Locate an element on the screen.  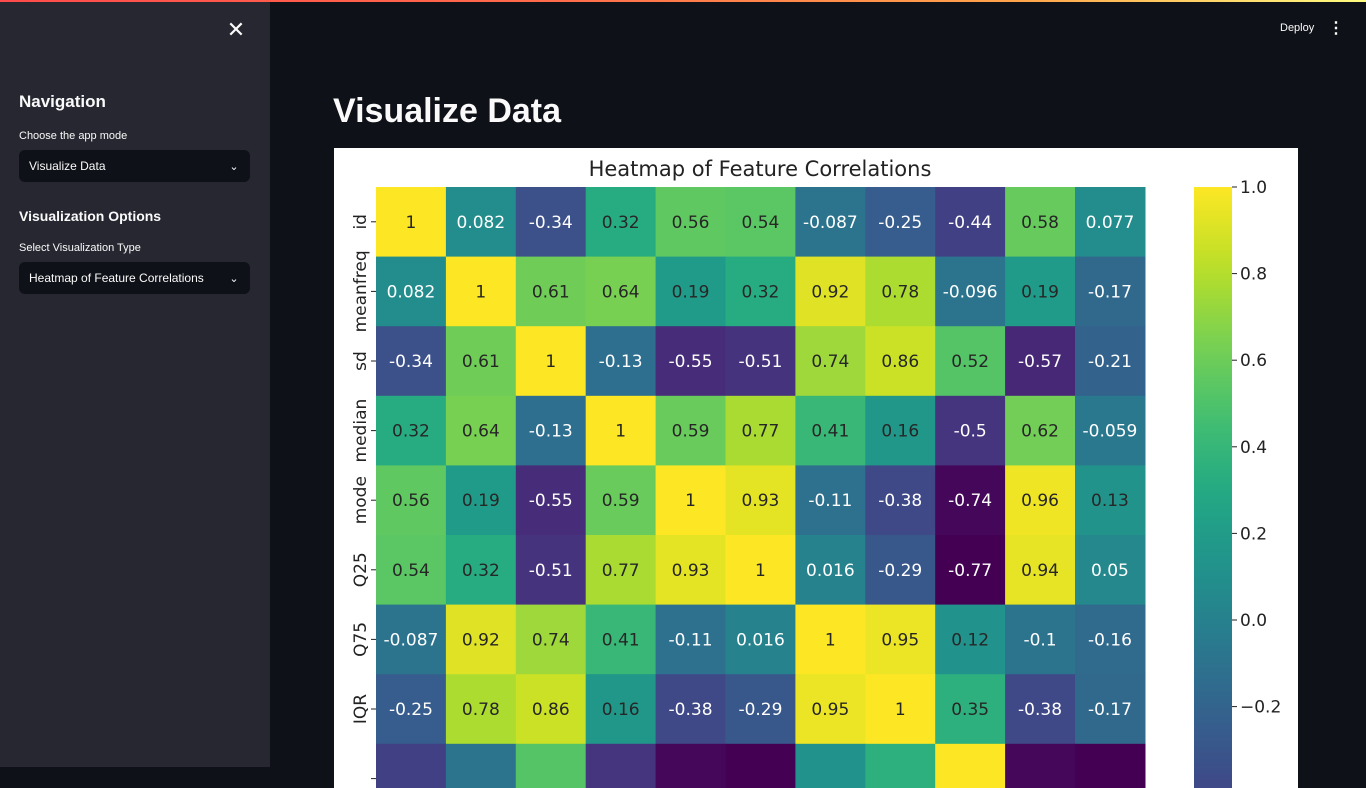
chevron-down-icon: ⌄ is located at coordinates (234, 166).